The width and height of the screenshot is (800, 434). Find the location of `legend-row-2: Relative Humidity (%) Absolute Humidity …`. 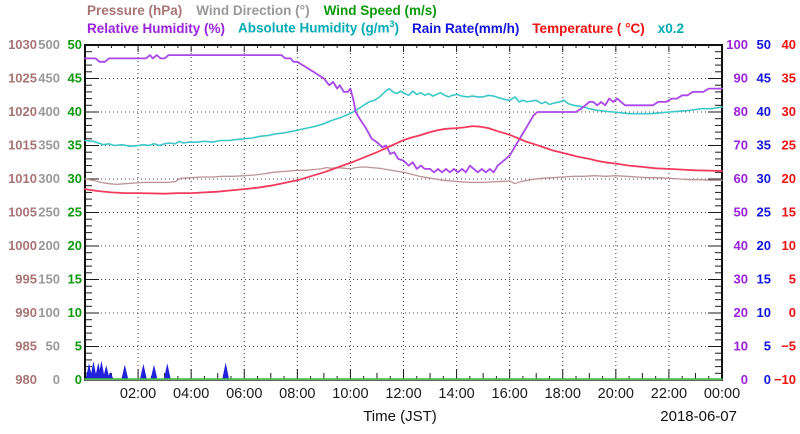

legend-row-2: Relative Humidity (%) Absolute Humidity … is located at coordinates (385, 28).